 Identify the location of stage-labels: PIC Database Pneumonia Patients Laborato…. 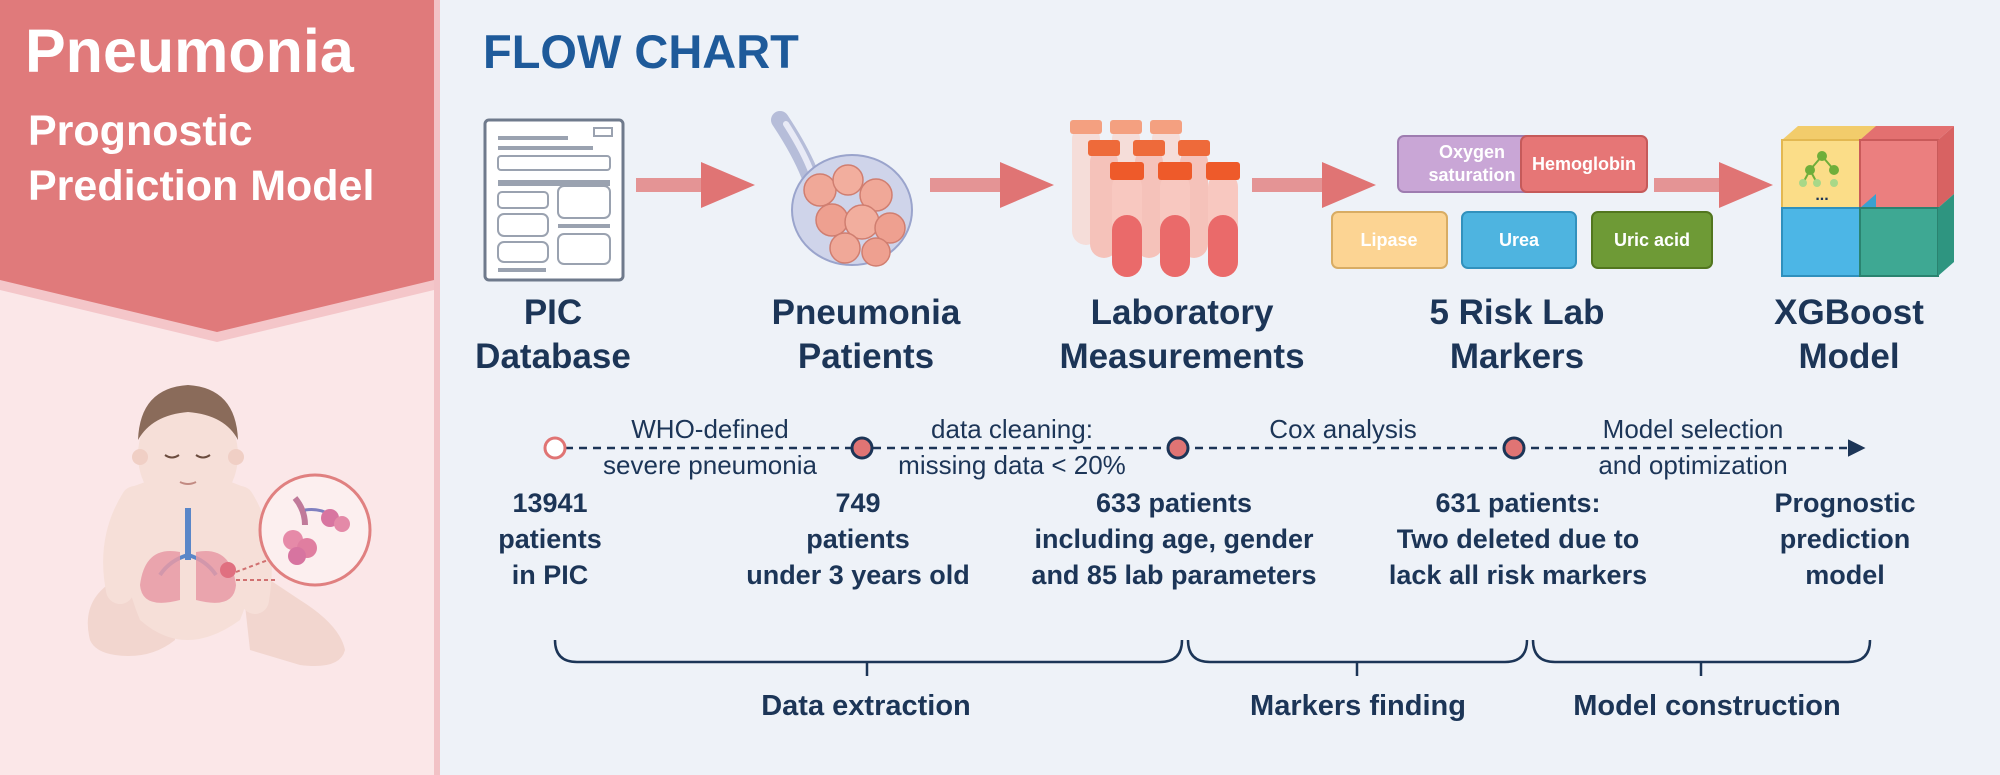
(1199, 334).